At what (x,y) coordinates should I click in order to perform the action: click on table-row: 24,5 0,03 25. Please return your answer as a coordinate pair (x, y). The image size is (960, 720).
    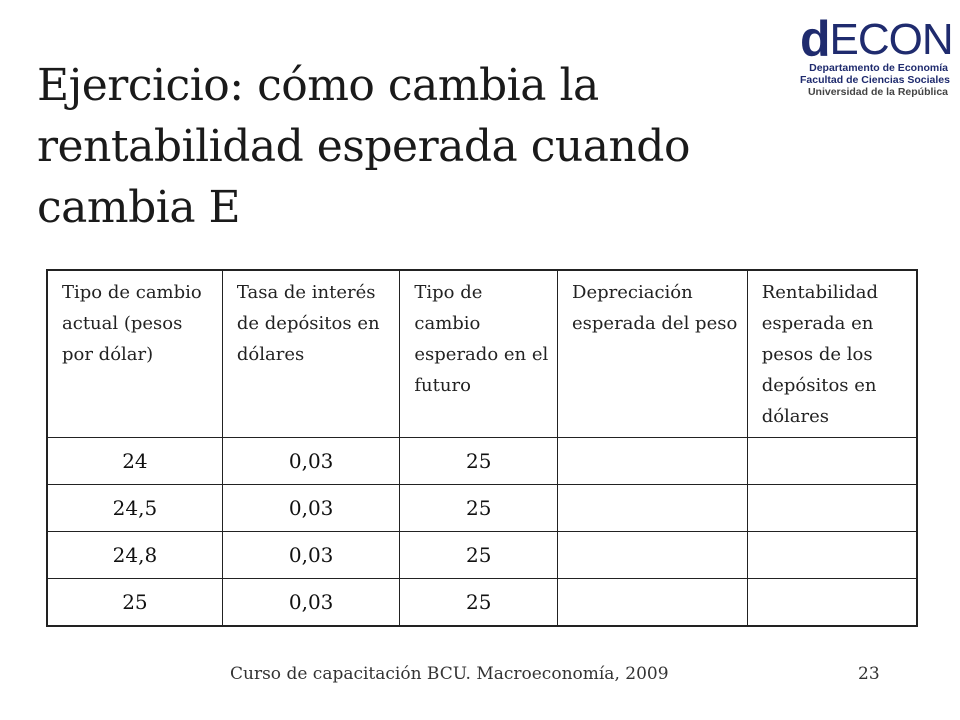
    Looking at the image, I should click on (482, 508).